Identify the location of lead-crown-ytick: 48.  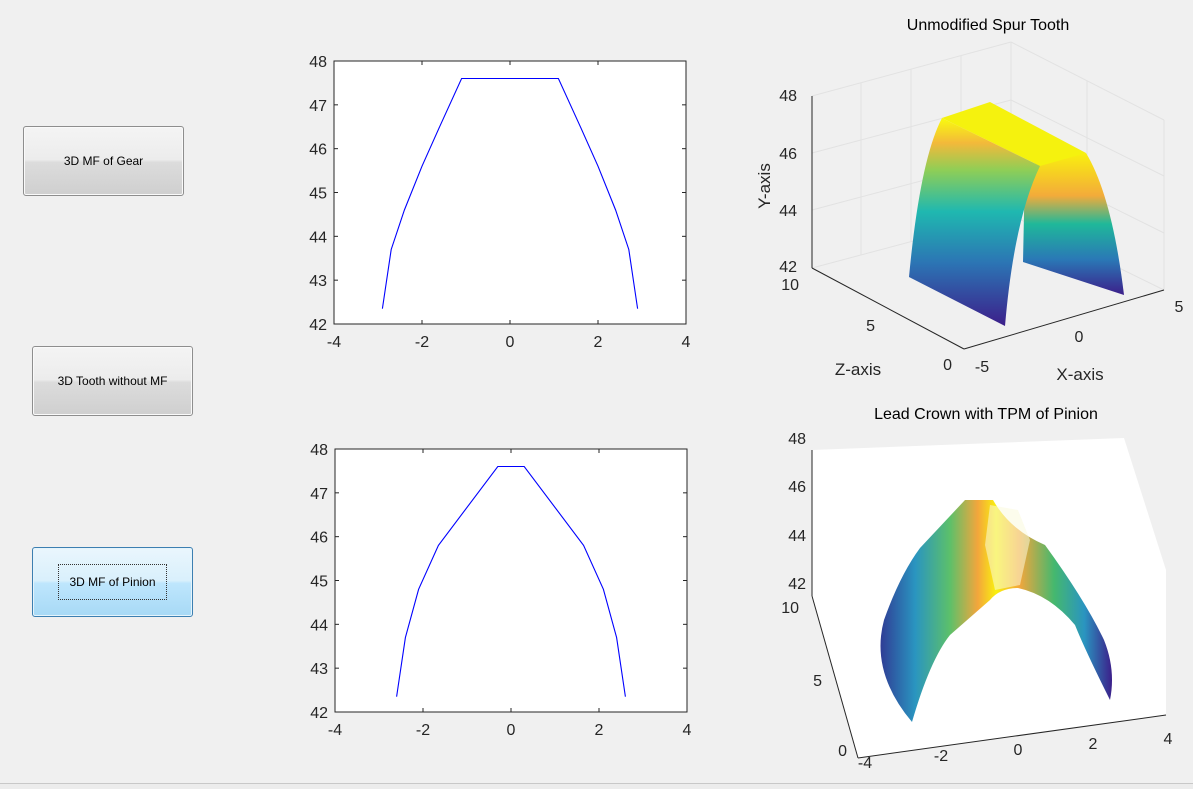
(797, 439).